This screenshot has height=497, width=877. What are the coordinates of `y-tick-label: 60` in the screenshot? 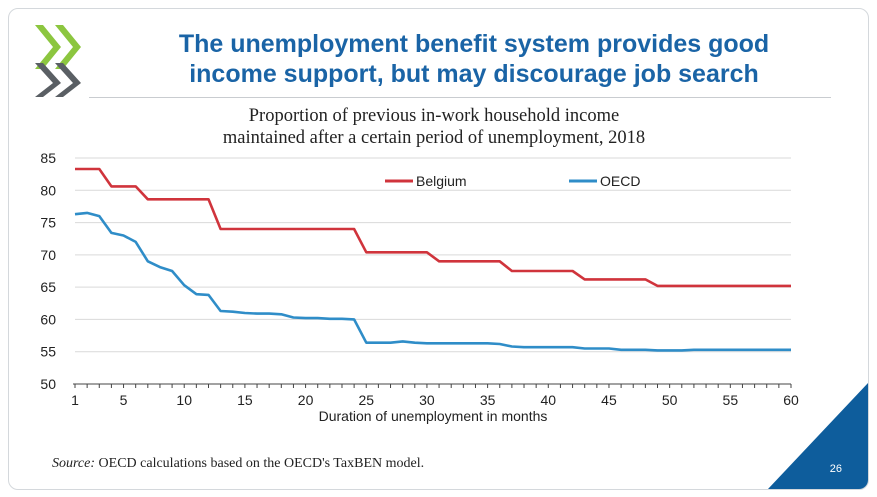 It's located at (48, 319).